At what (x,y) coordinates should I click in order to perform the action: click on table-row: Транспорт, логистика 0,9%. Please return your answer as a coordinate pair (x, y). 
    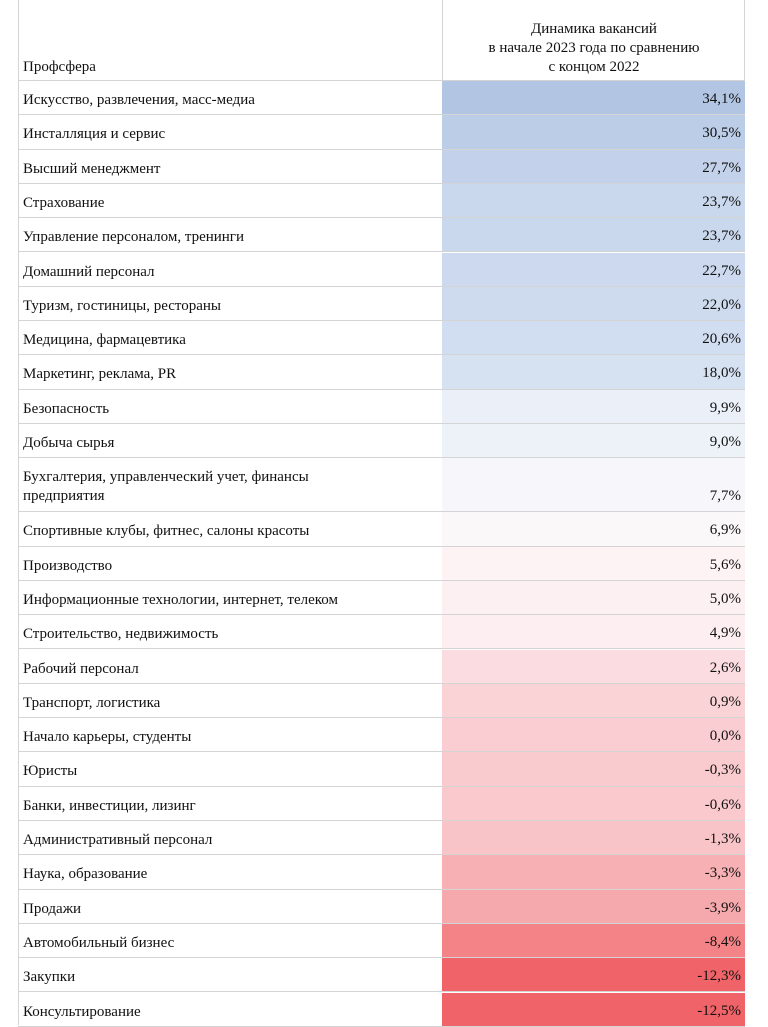
    Looking at the image, I should click on (381, 701).